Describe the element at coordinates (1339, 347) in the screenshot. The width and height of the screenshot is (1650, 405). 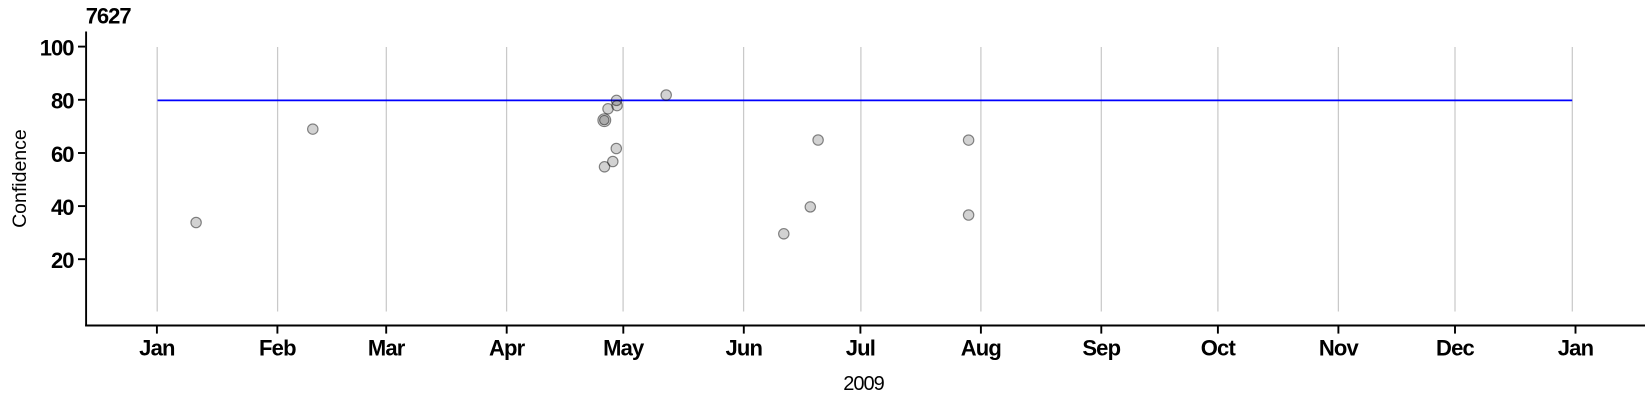
I see `svg-text: Nov` at that location.